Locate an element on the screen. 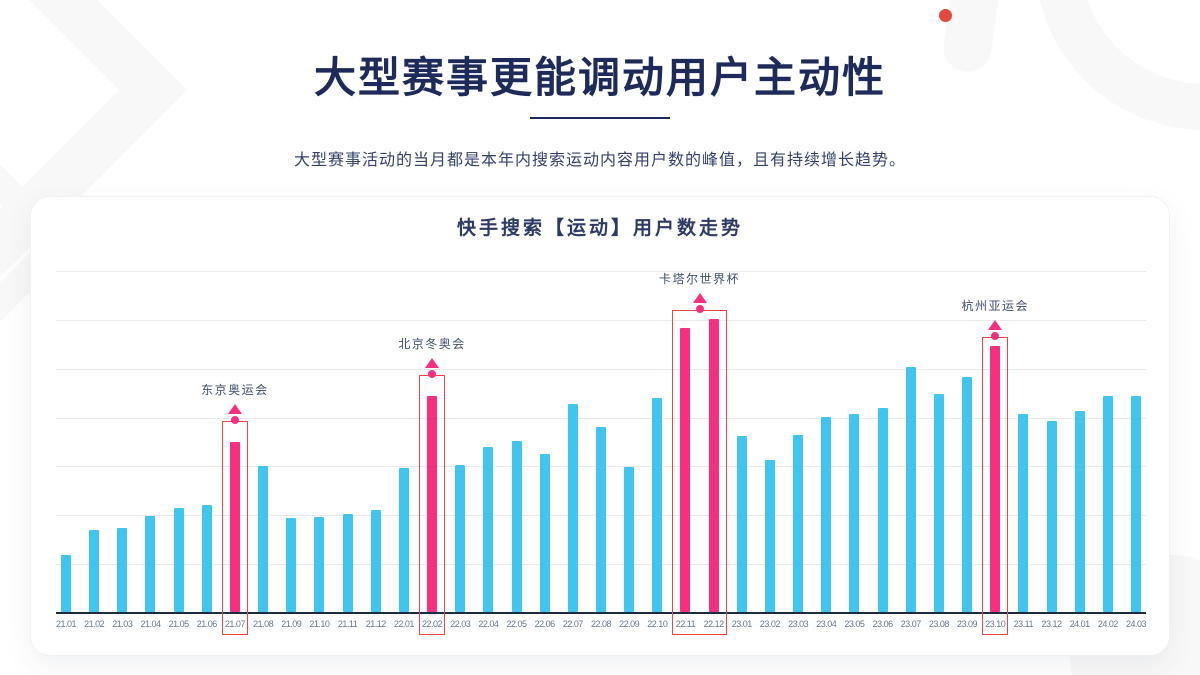 The height and width of the screenshot is (675, 1200). annotation-label: 北京冬奥会 is located at coordinates (432, 344).